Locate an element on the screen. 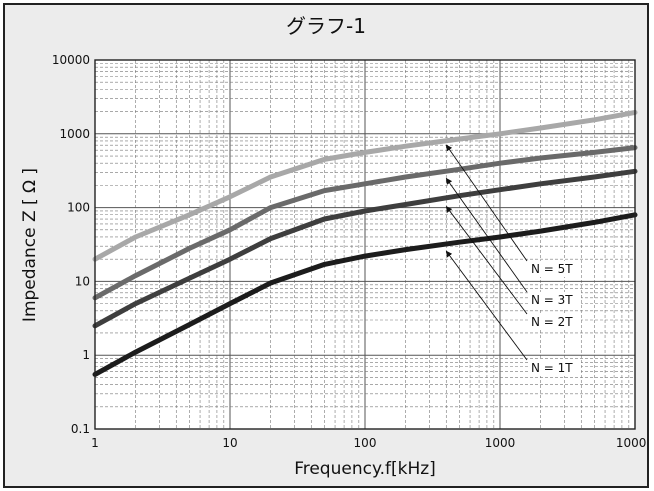 This screenshot has height=491, width=654. y-tick-label: 1 is located at coordinates (86, 355).